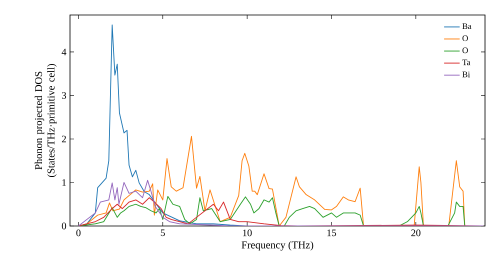  What do you see at coordinates (281, 203) in the screenshot?
I see `line-series` at bounding box center [281, 203].